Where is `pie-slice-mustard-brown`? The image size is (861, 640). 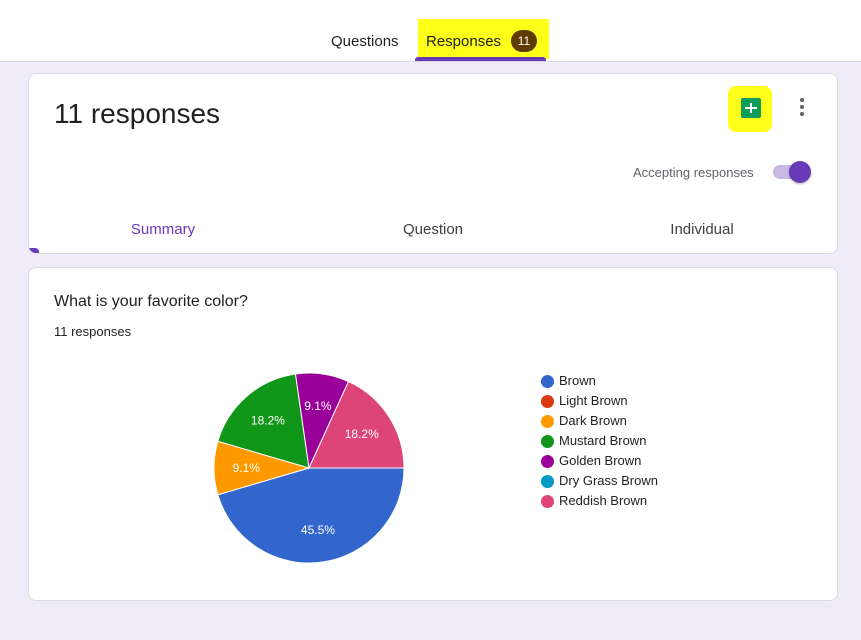 pie-slice-mustard-brown is located at coordinates (263, 421).